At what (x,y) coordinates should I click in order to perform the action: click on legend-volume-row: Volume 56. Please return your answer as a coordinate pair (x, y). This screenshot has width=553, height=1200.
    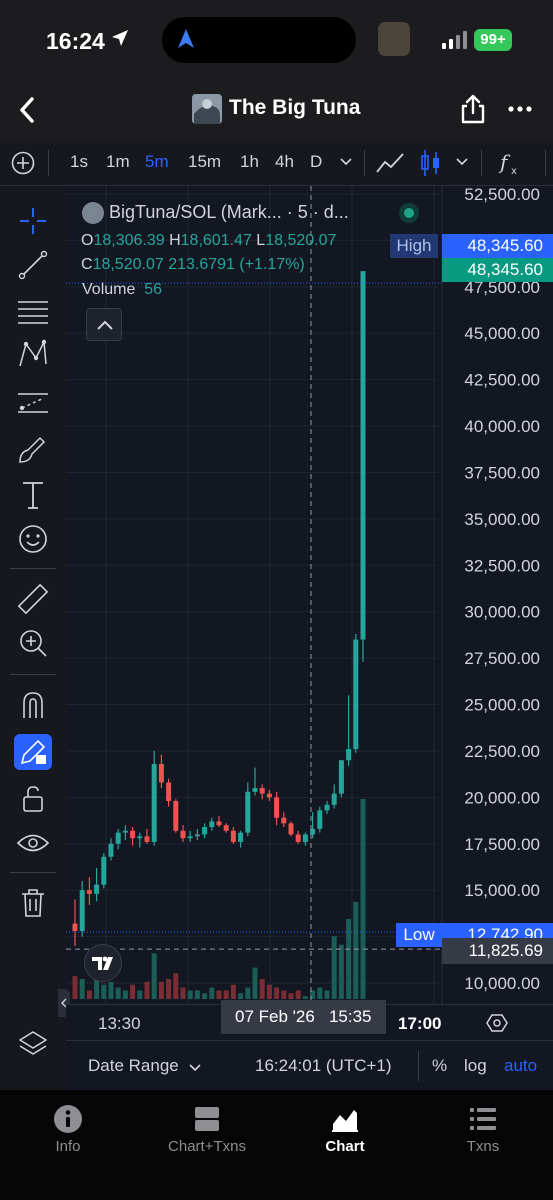
    Looking at the image, I should click on (122, 289).